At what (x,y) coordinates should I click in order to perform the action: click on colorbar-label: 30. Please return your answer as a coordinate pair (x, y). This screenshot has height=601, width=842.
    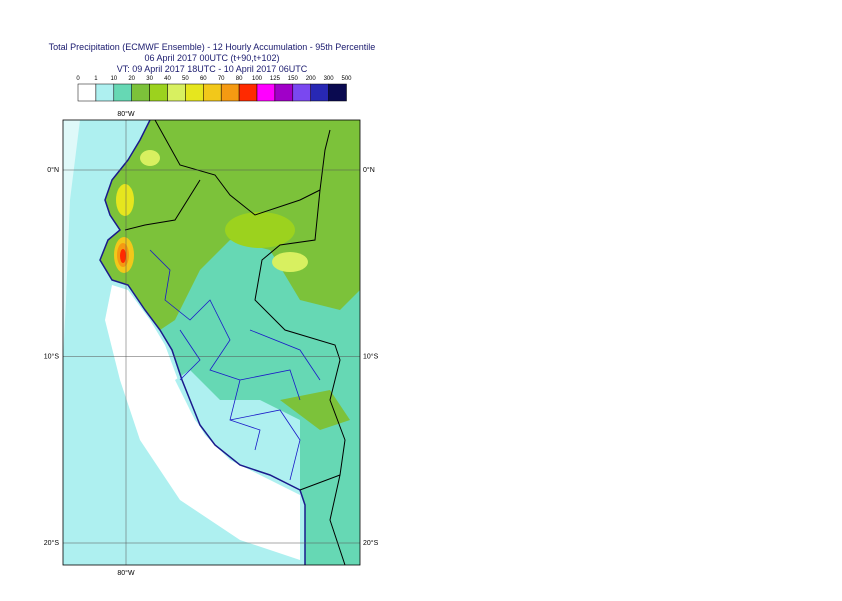
    Looking at the image, I should click on (149, 79).